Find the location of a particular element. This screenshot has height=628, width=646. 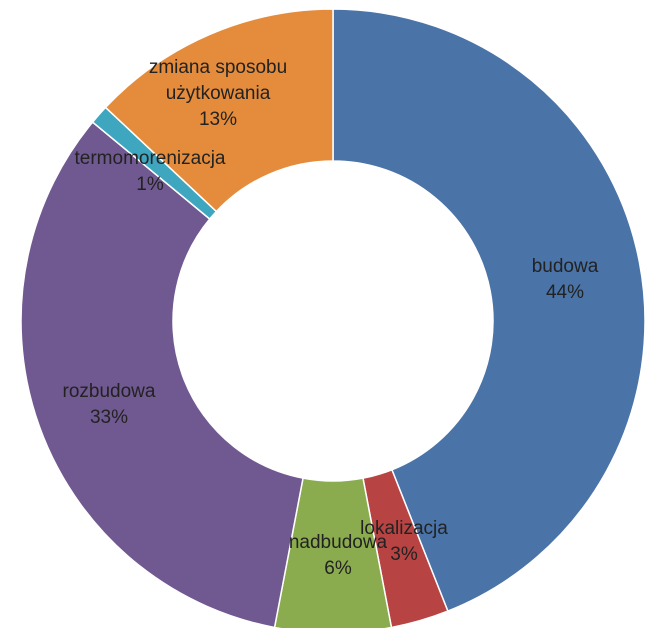

slice-percent: 33% is located at coordinates (109, 417).